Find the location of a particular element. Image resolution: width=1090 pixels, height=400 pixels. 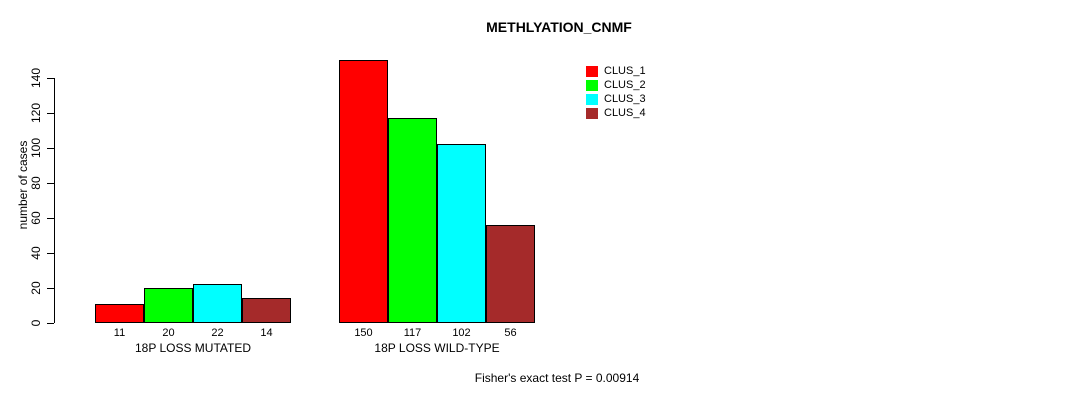

bar-value-label: 117 is located at coordinates (412, 333).